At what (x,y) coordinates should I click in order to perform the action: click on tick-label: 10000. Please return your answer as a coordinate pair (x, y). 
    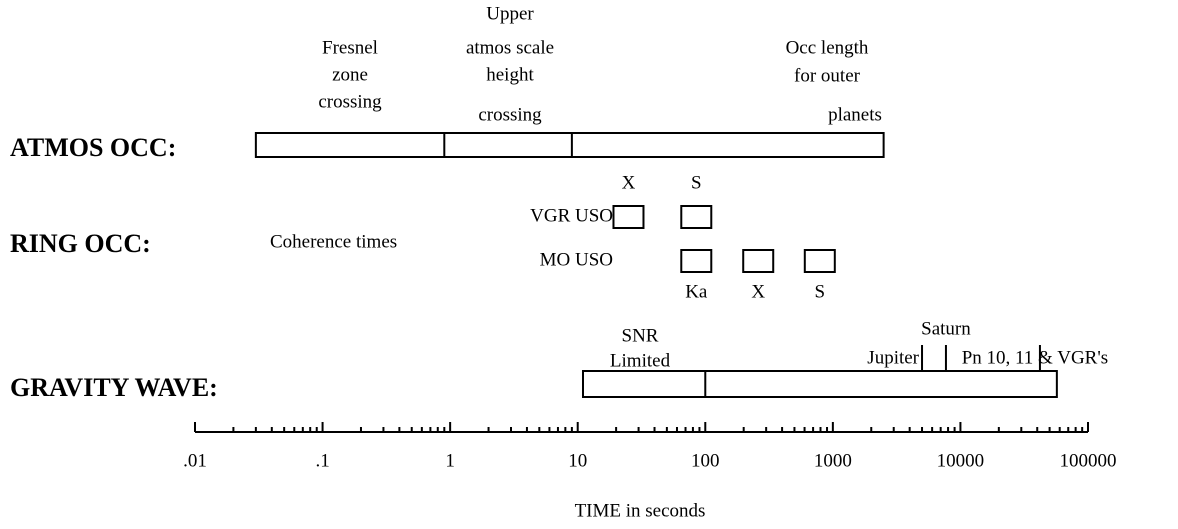
    Looking at the image, I should click on (961, 460).